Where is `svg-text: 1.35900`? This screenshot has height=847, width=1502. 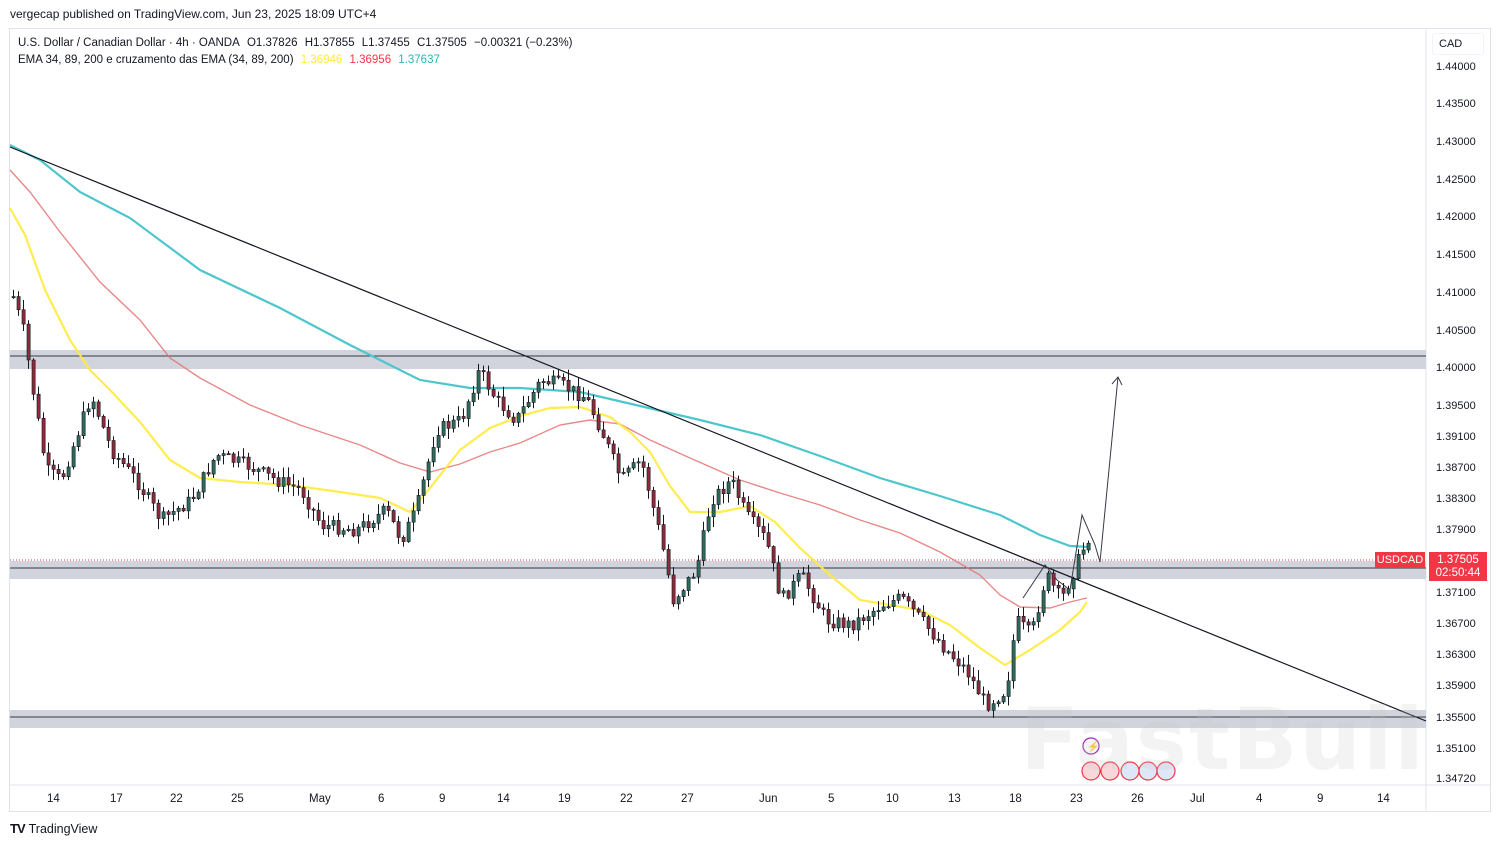
svg-text: 1.35900 is located at coordinates (1456, 686).